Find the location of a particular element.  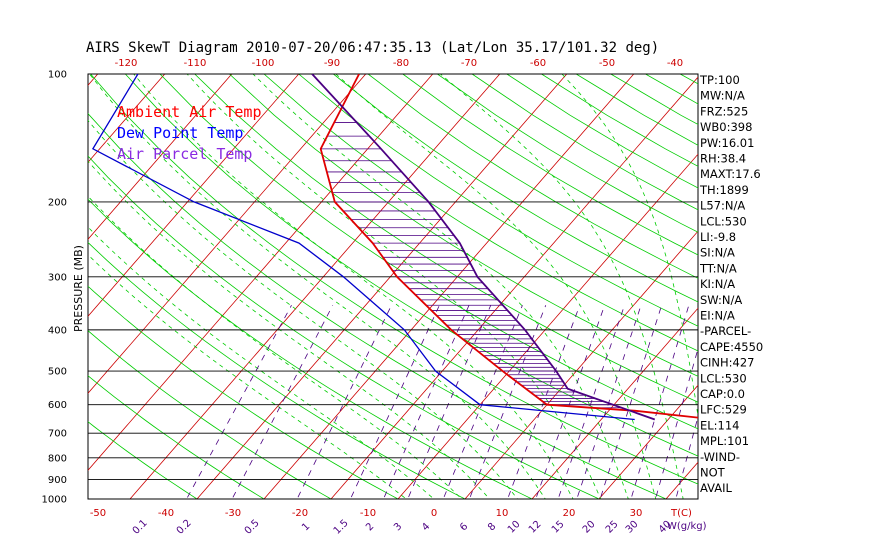

pressure-tick-label: 600 is located at coordinates (57, 405).